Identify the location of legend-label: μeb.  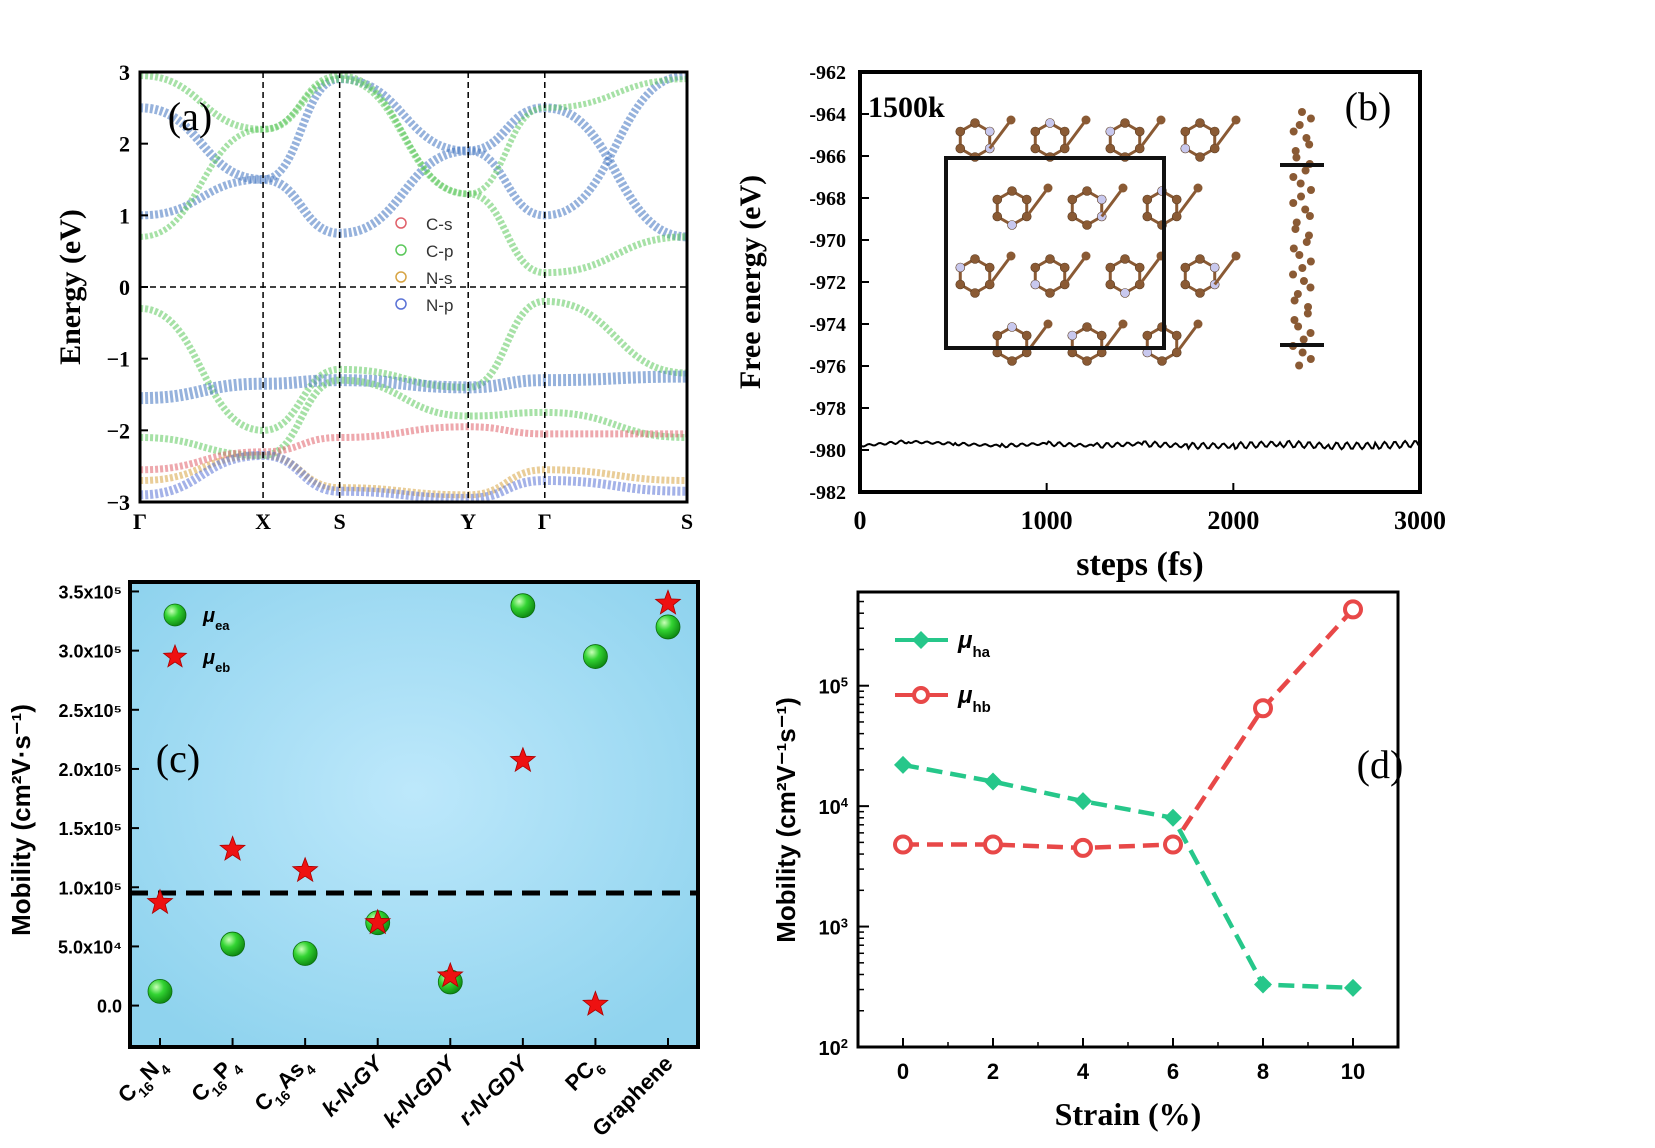
(216, 661).